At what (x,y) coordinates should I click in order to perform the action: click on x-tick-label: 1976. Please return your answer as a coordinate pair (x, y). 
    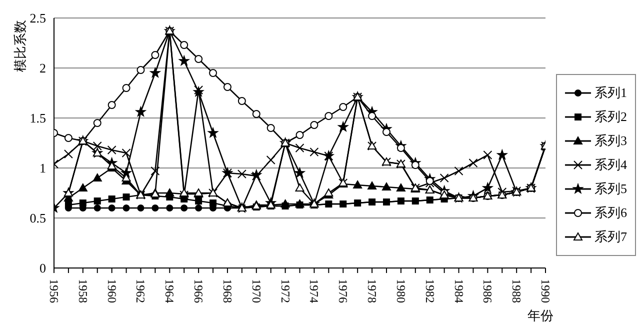
    Looking at the image, I should click on (343, 291).